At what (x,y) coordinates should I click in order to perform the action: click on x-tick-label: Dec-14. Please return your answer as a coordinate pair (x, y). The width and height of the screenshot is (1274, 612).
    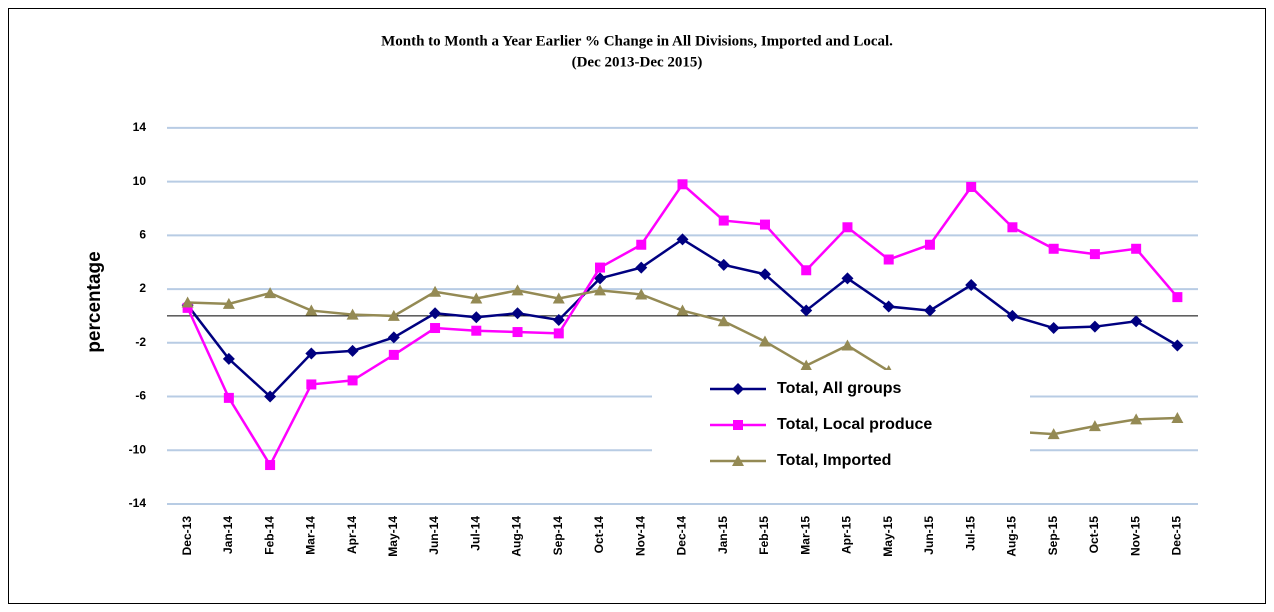
    Looking at the image, I should click on (682, 536).